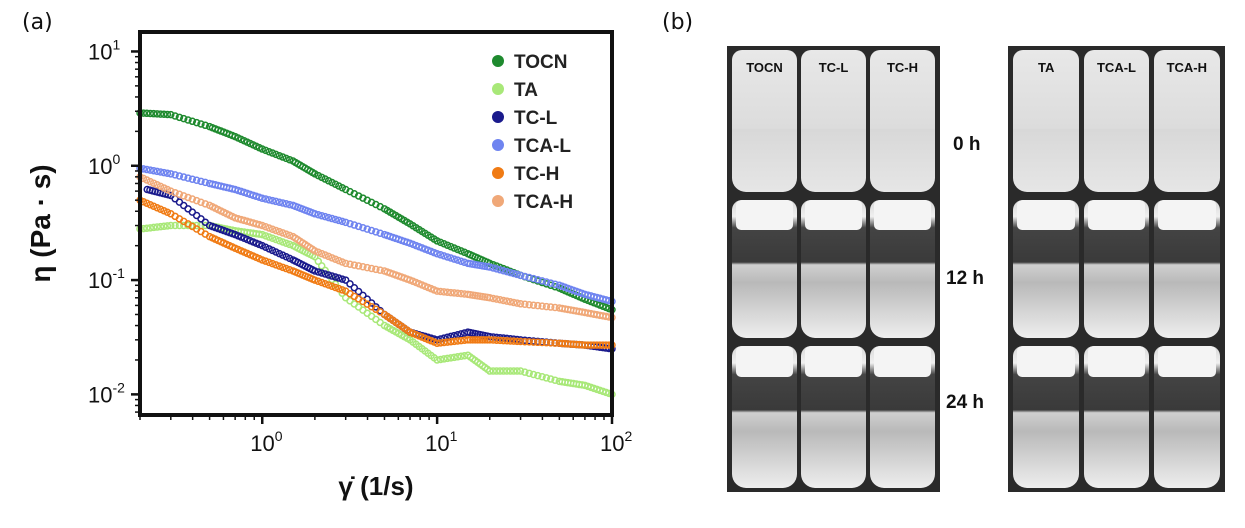 Image resolution: width=1245 pixels, height=528 pixels. Describe the element at coordinates (526, 90) in the screenshot. I see `legend-label-ta: TA` at that location.